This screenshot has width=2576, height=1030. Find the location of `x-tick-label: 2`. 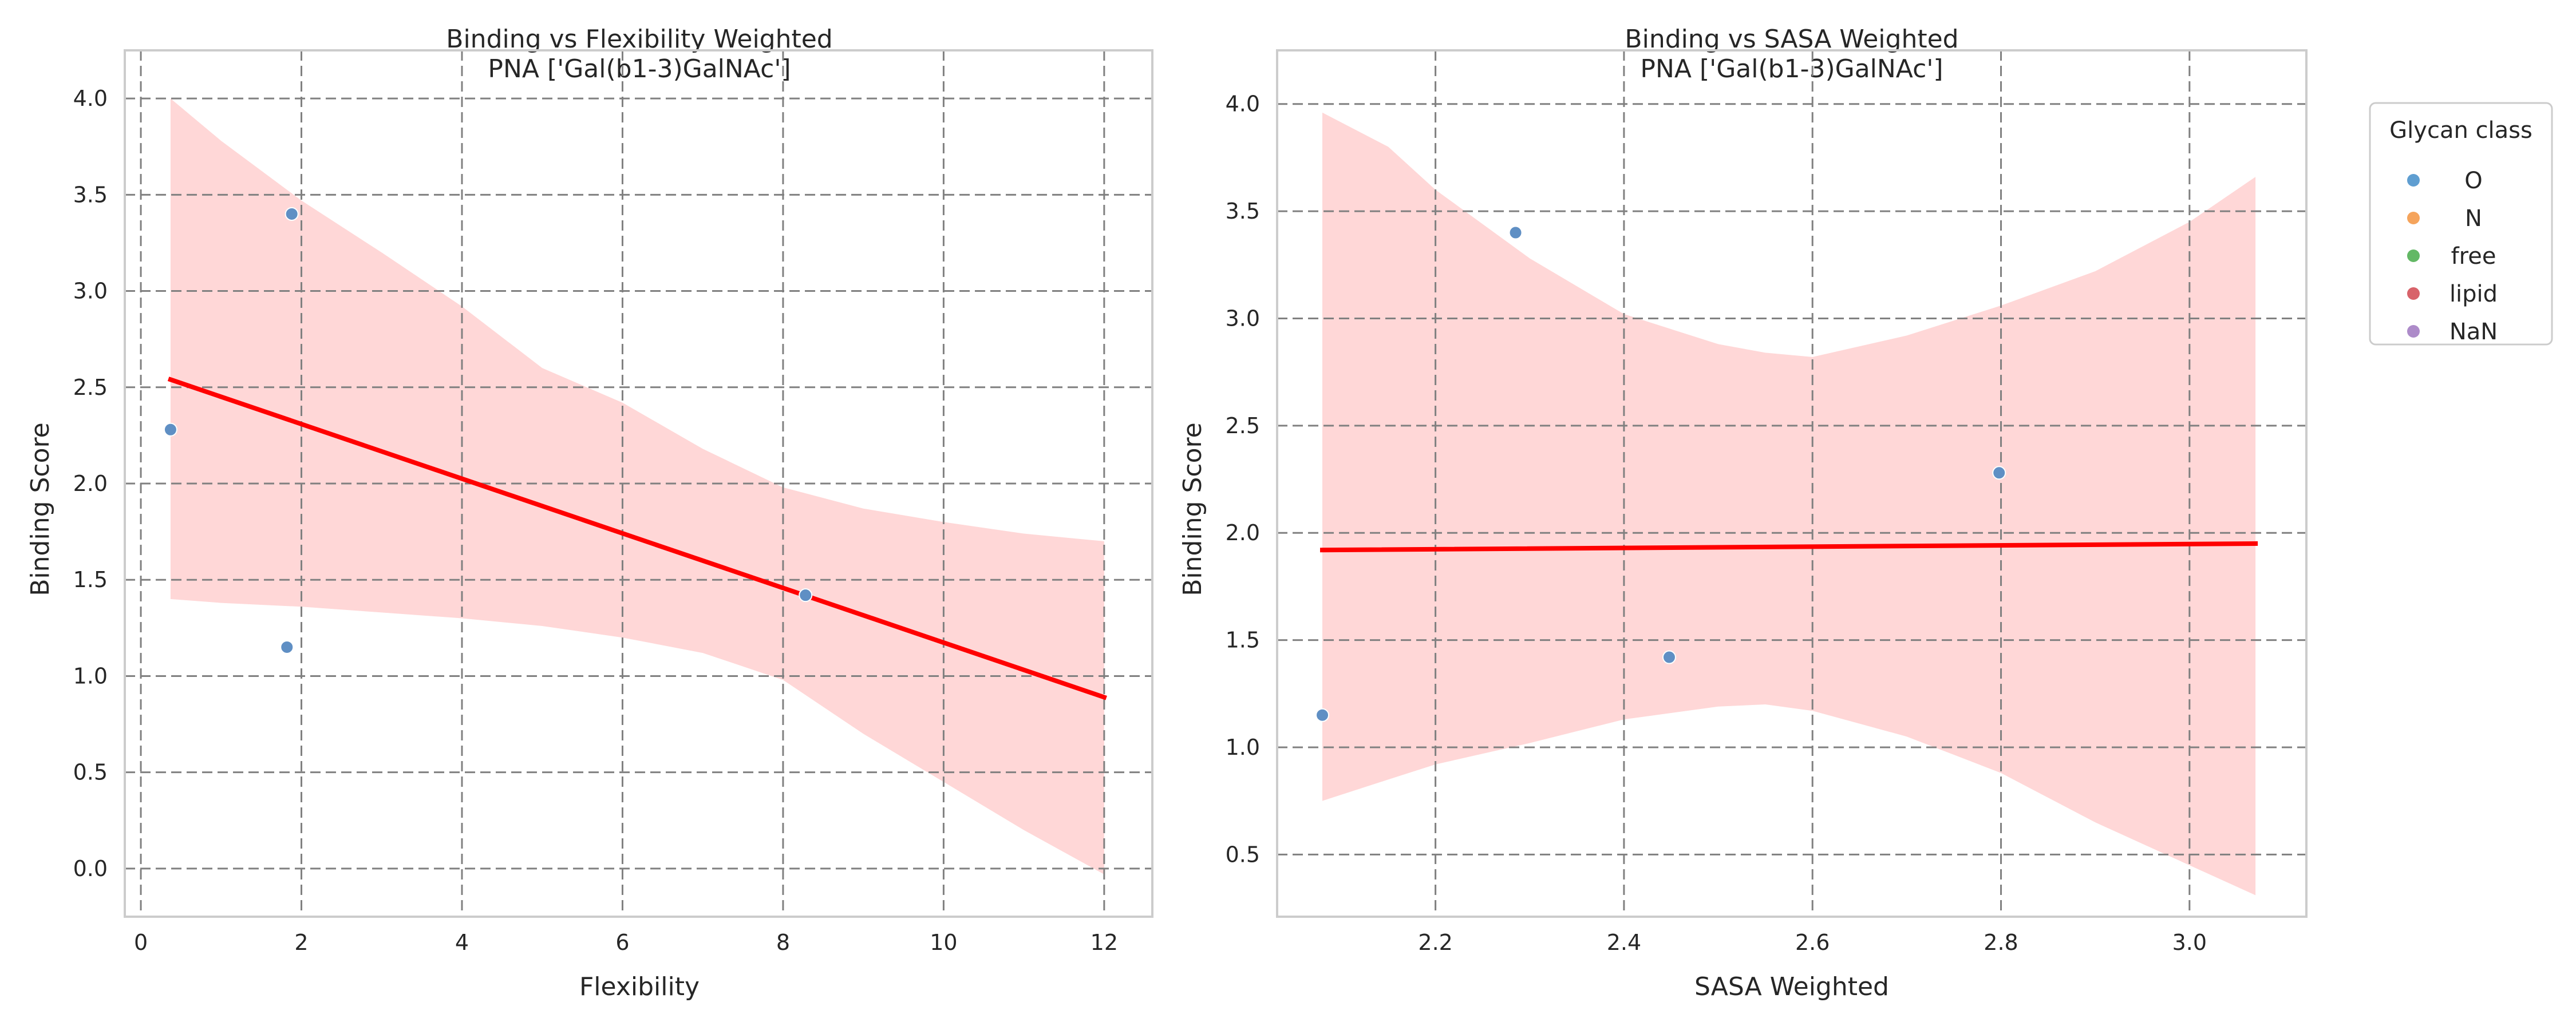

x-tick-label: 2 is located at coordinates (301, 942).